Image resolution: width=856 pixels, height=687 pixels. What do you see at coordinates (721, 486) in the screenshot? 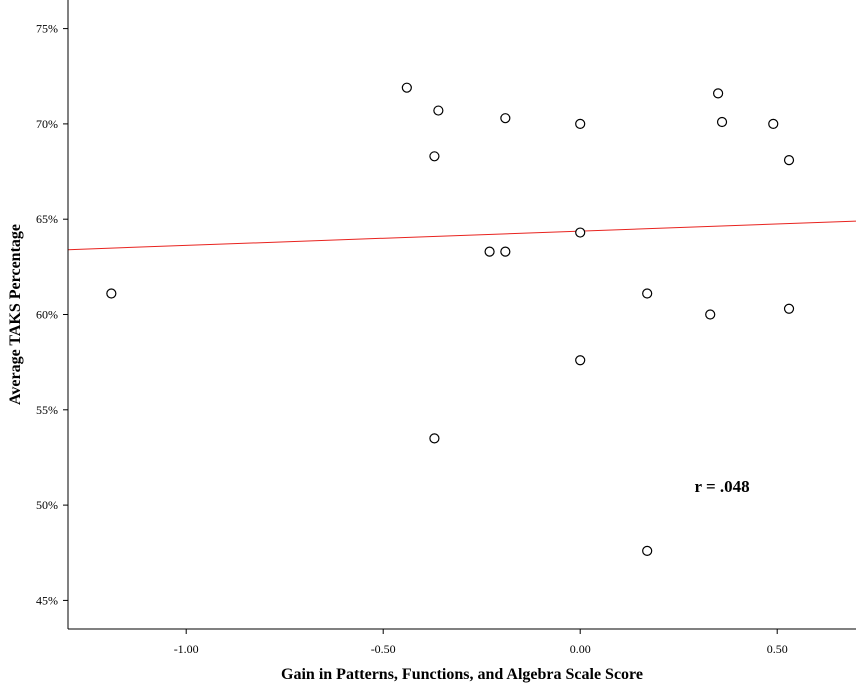
I see `correlation-annotation: r = .048` at bounding box center [721, 486].